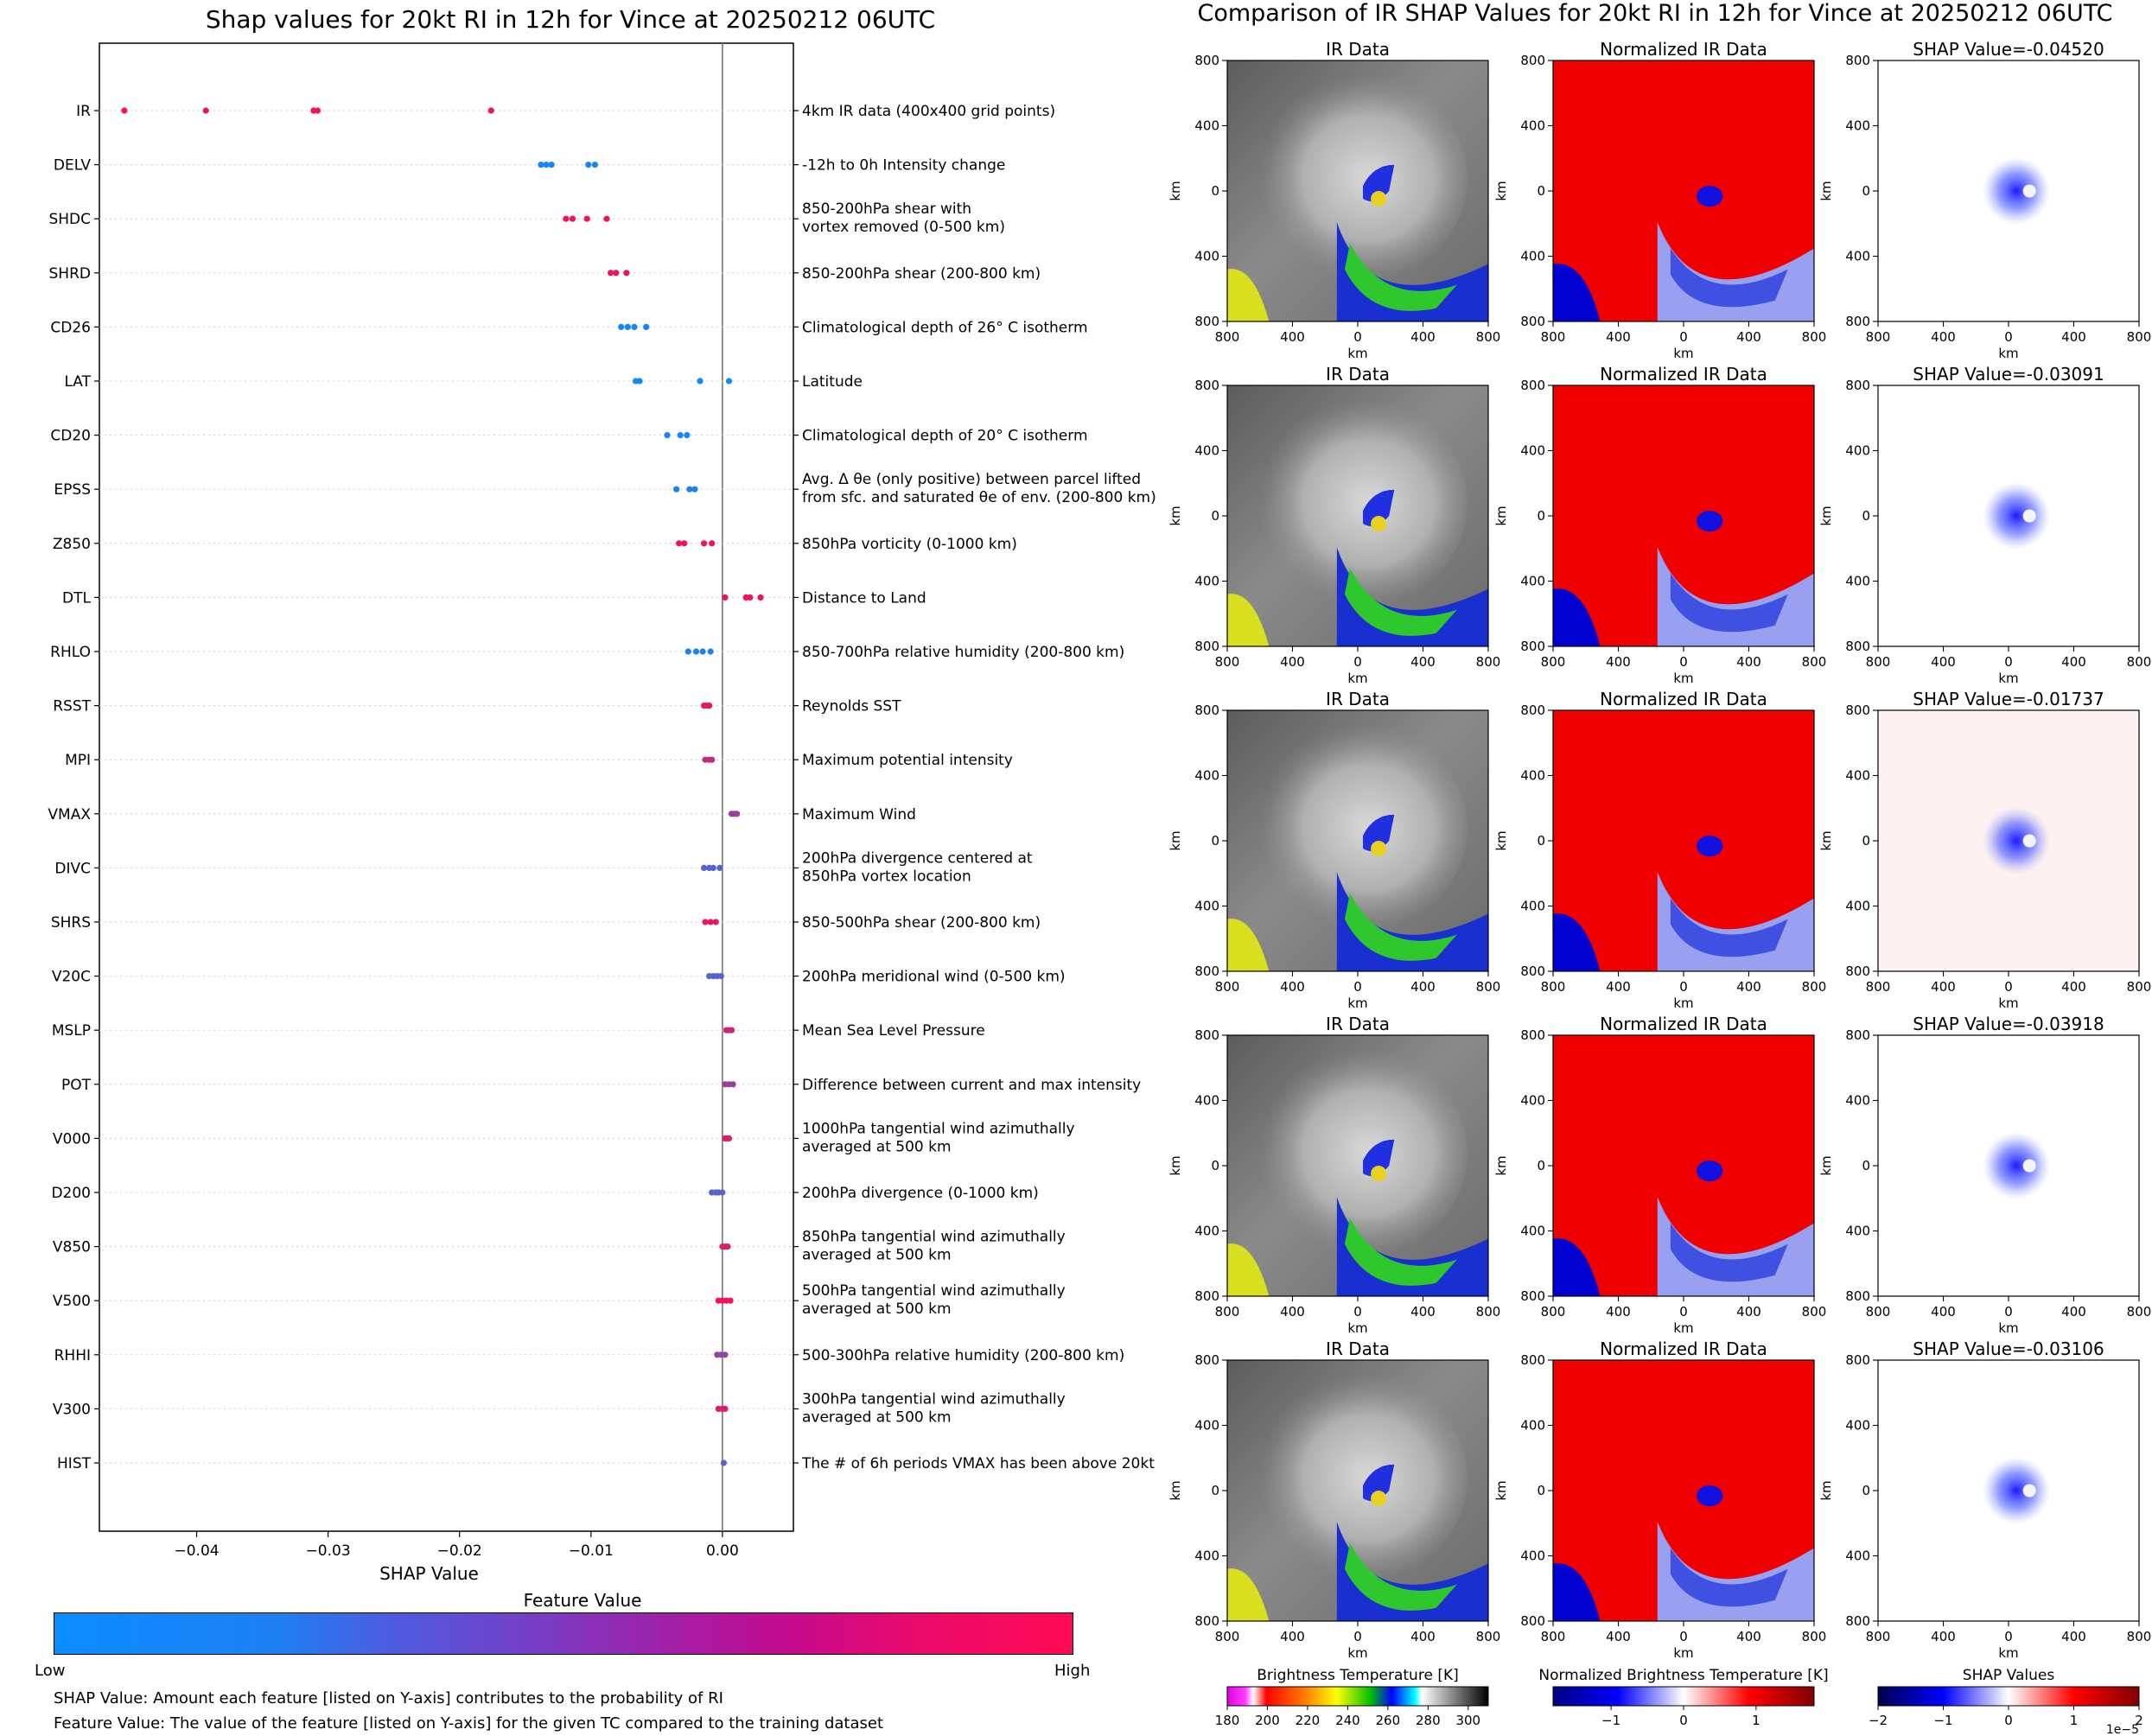 The width and height of the screenshot is (2152, 1736). I want to click on colorbar-high-label: High, so click(1072, 1671).